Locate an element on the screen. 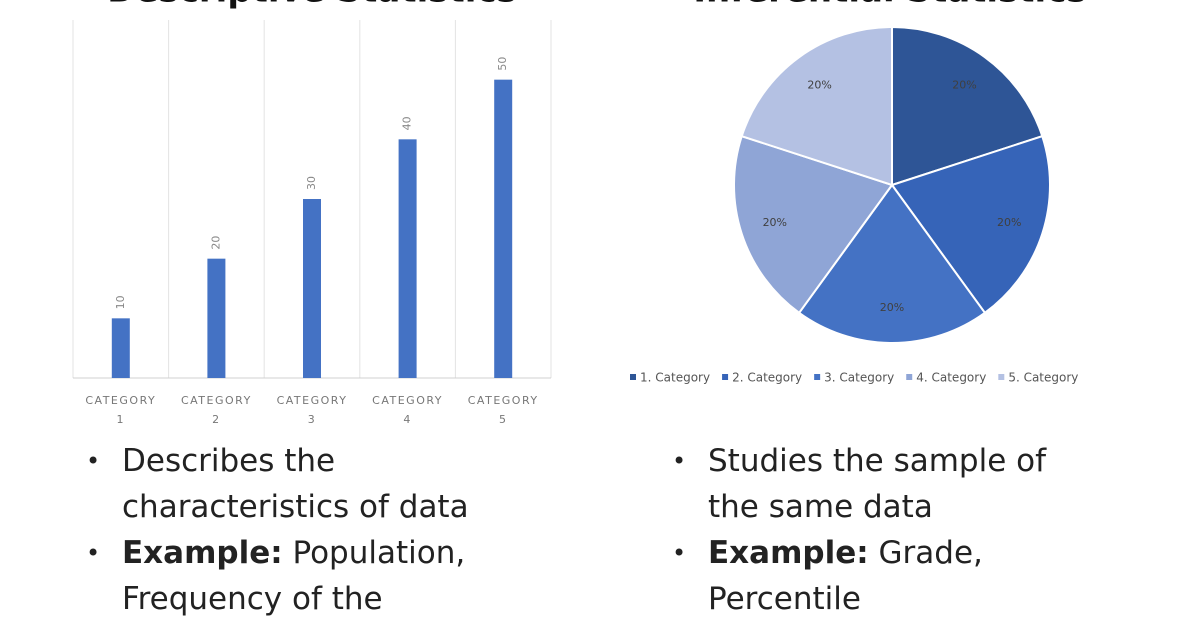 This screenshot has width=1196, height=628. value-label: 40 is located at coordinates (407, 123).